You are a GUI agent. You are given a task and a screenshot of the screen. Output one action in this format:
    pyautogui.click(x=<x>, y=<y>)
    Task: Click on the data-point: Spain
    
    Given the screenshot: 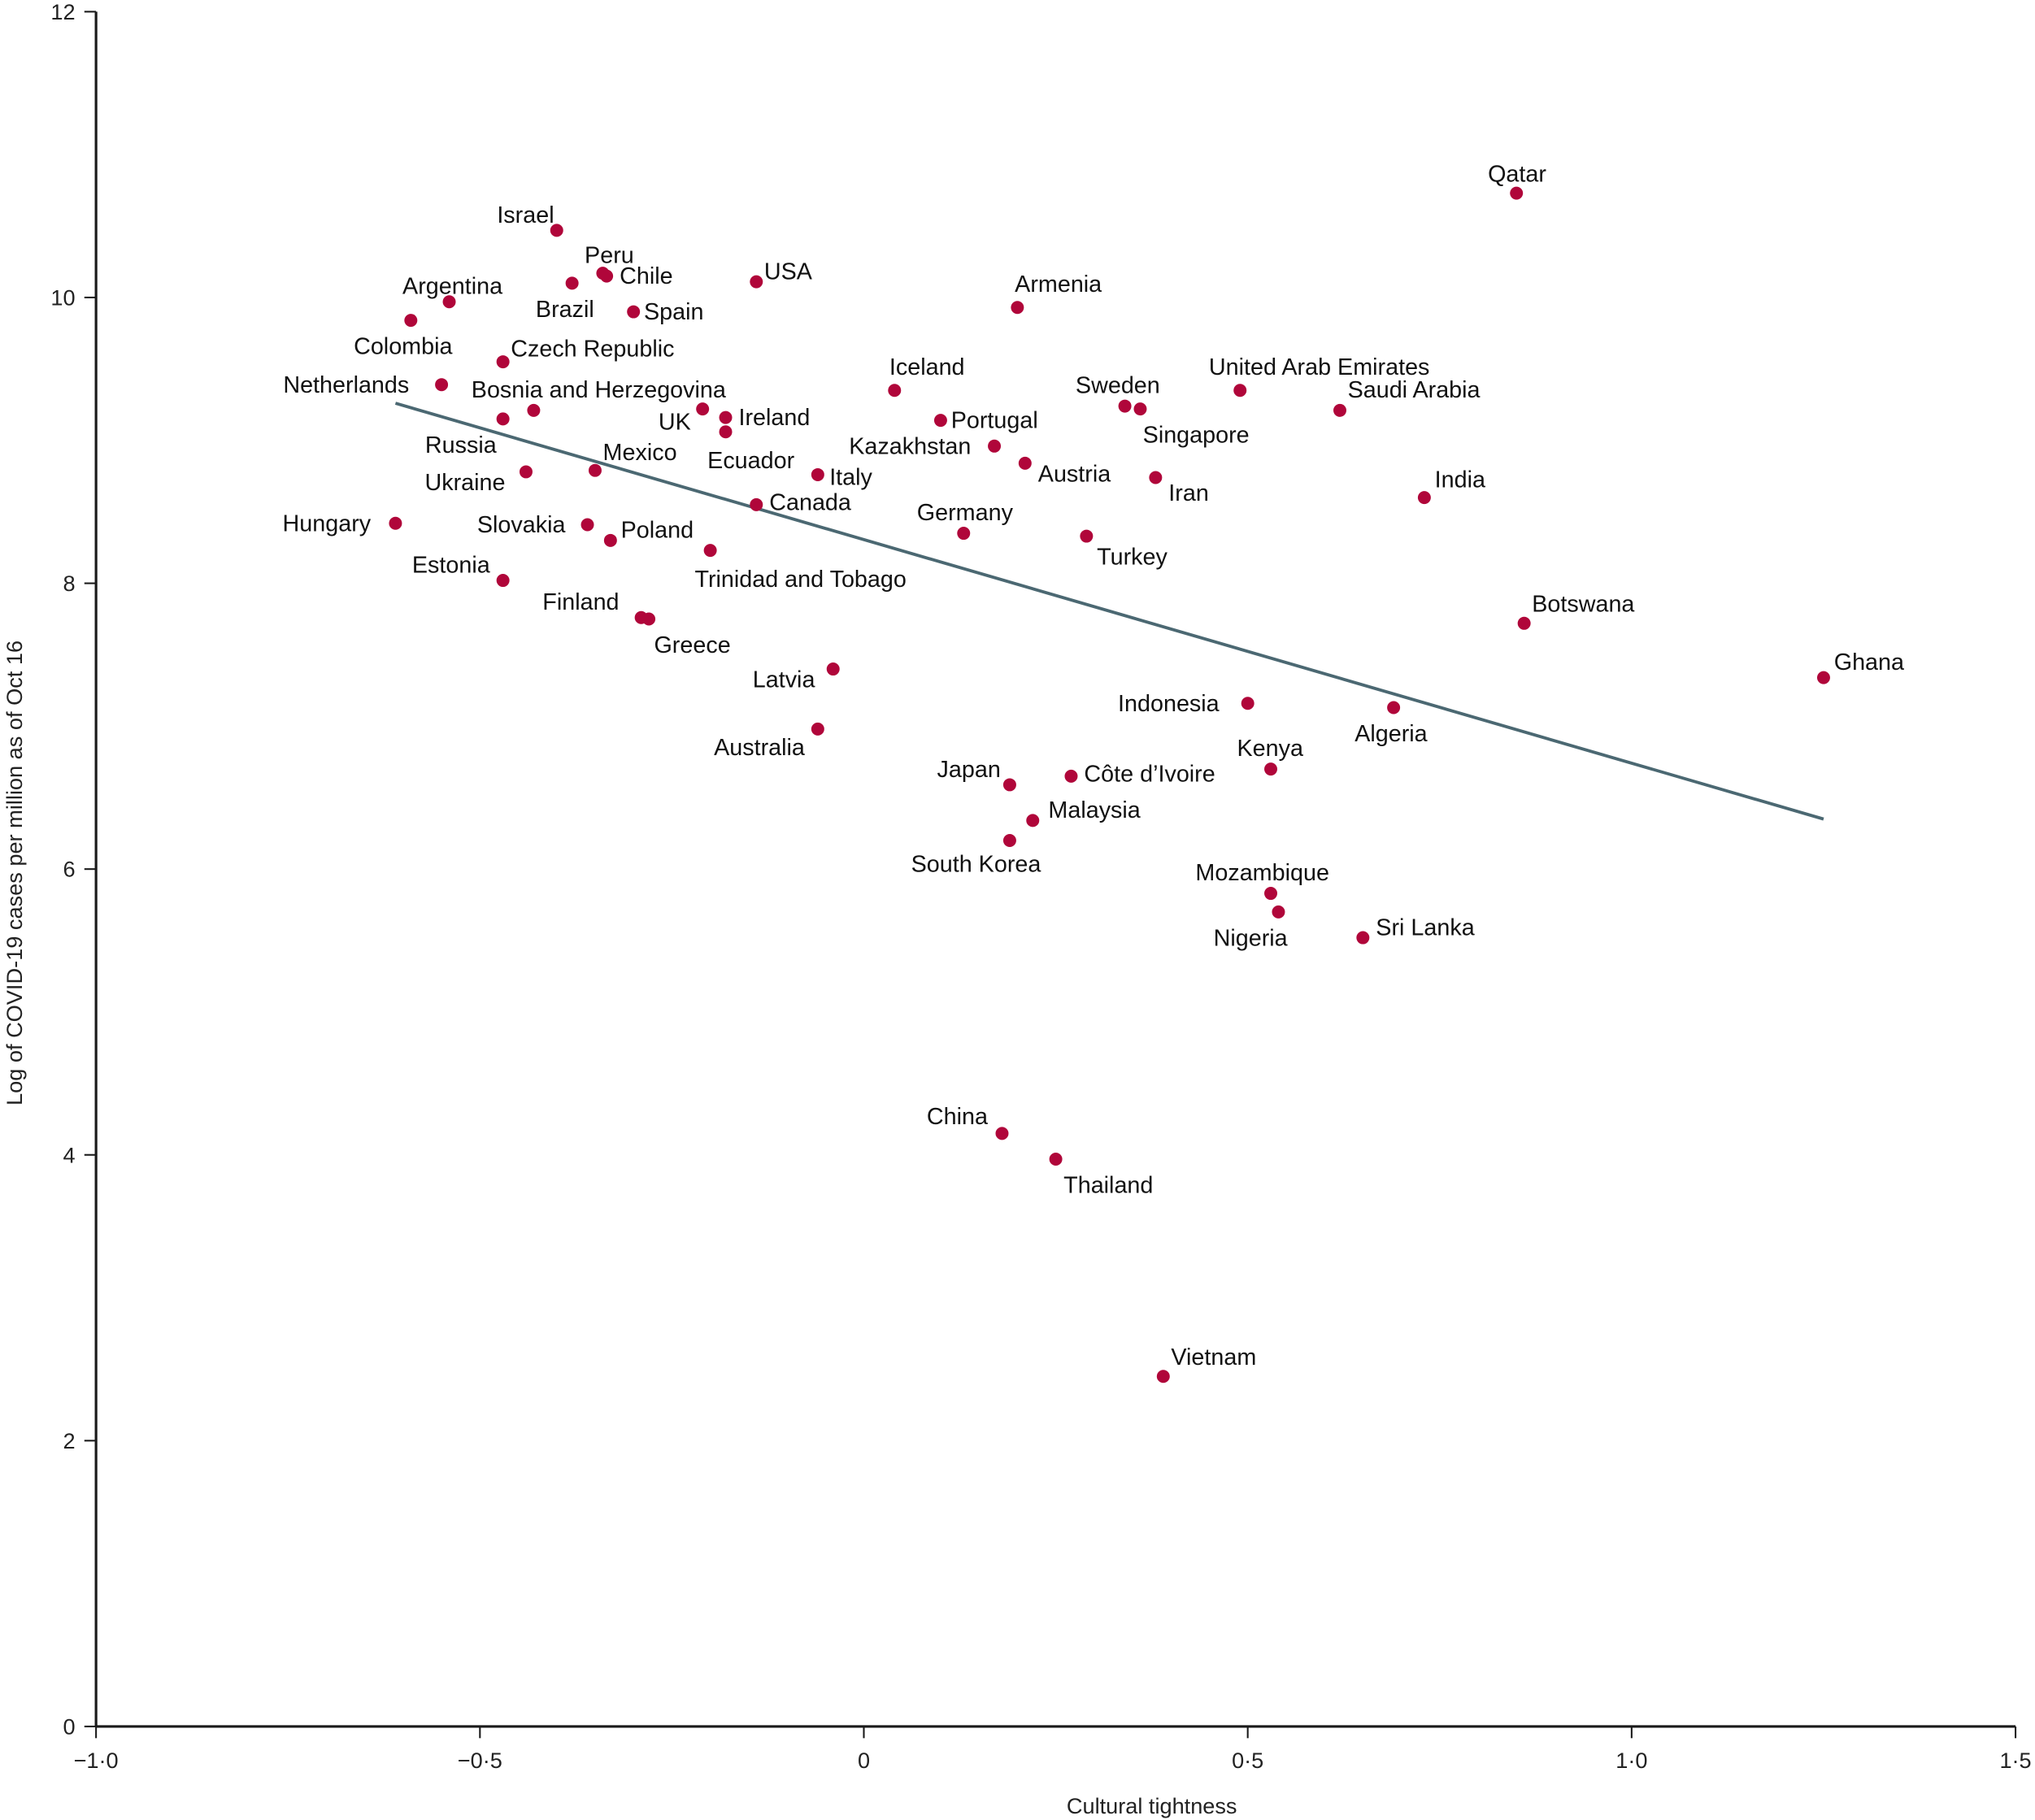 What is the action you would take?
    pyautogui.click(x=665, y=312)
    